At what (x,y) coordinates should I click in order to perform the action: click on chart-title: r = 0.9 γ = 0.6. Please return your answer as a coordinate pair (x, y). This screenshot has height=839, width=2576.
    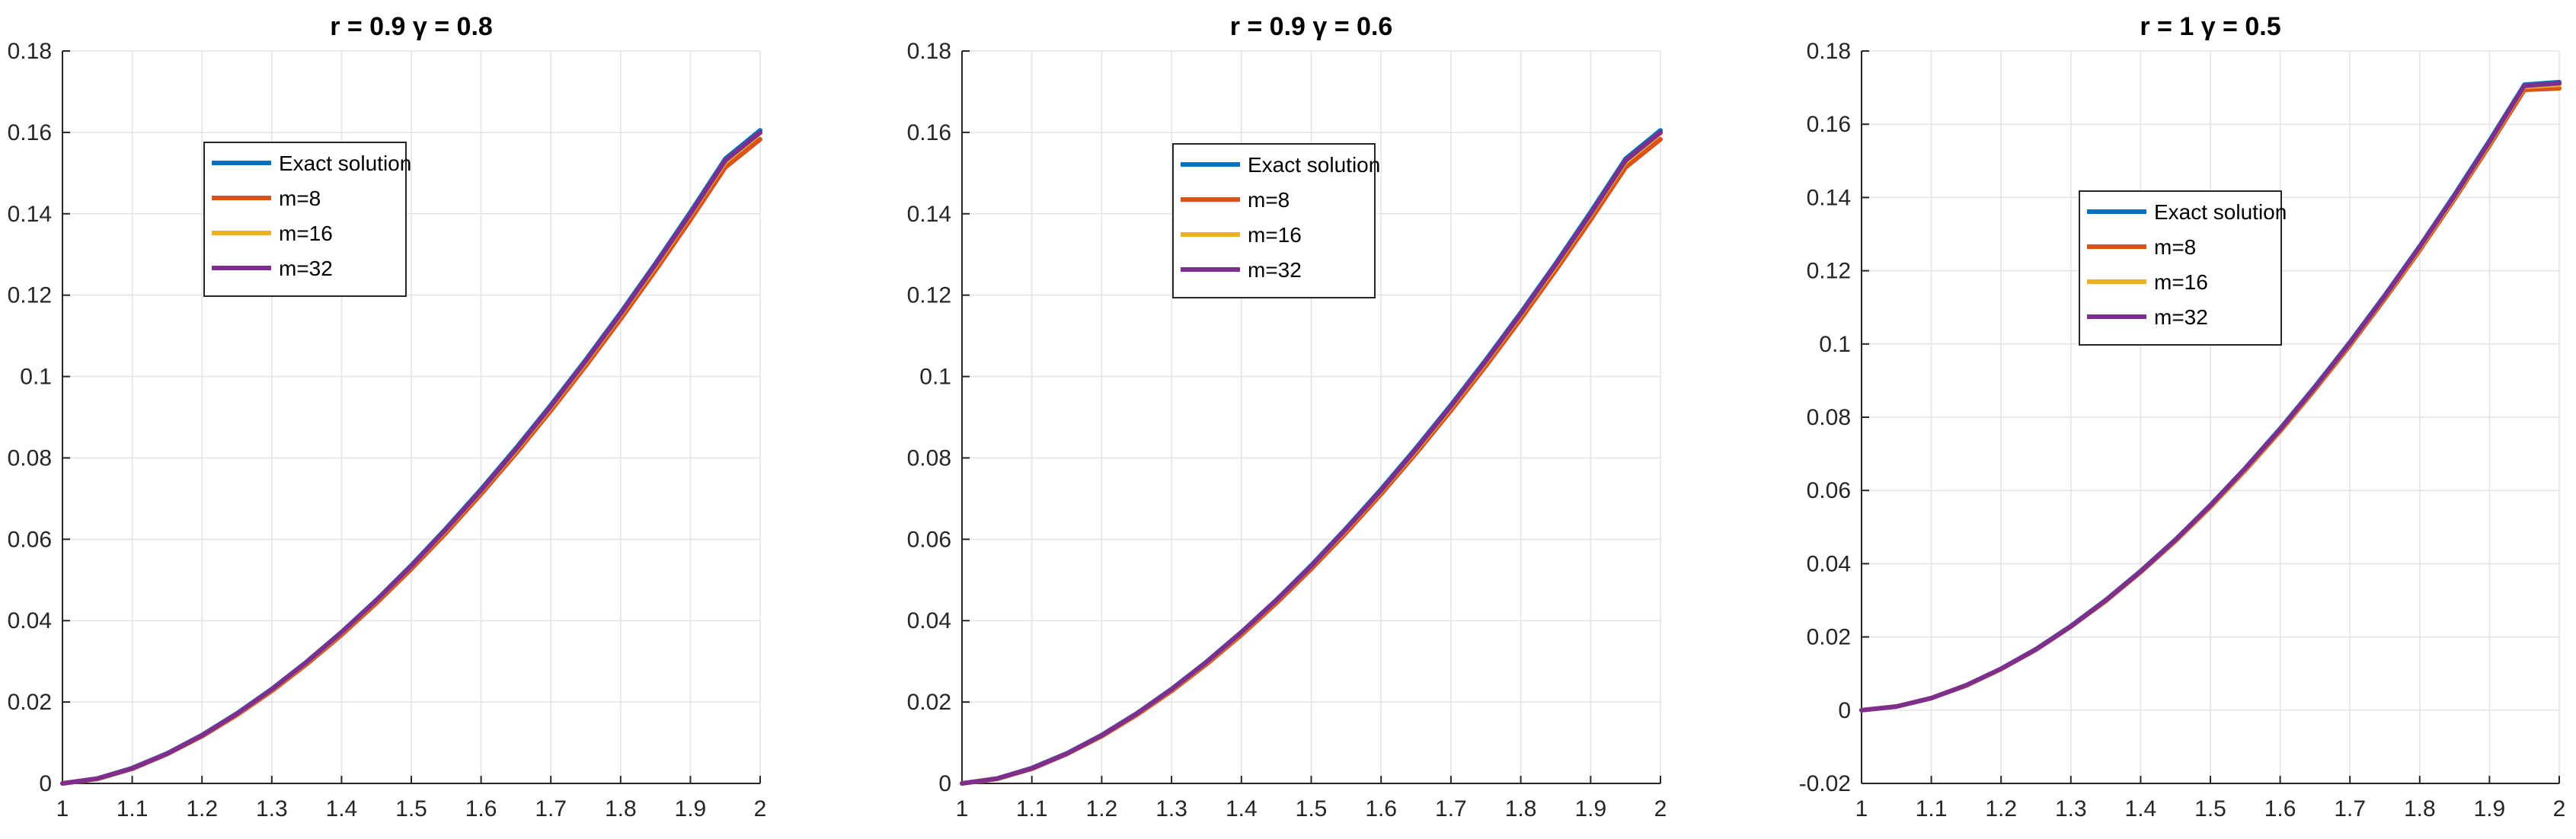
    Looking at the image, I should click on (1311, 27).